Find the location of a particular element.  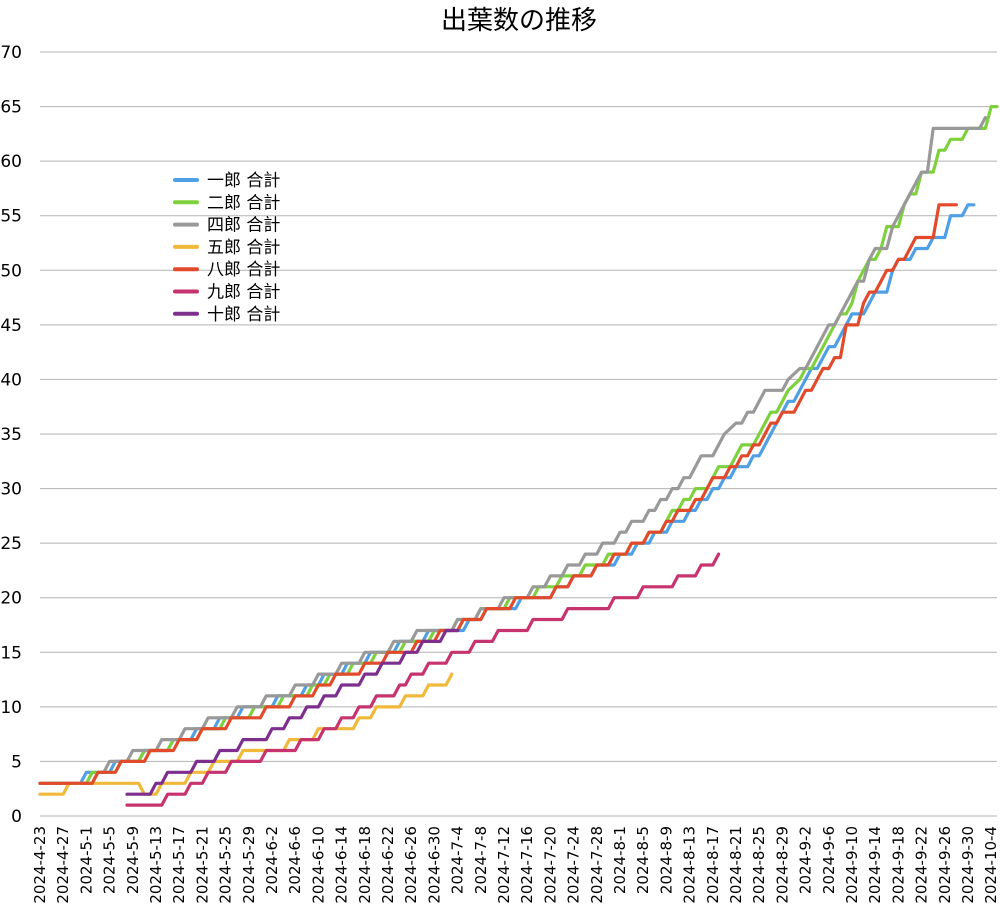

y-tick-label: 10 is located at coordinates (11, 708).